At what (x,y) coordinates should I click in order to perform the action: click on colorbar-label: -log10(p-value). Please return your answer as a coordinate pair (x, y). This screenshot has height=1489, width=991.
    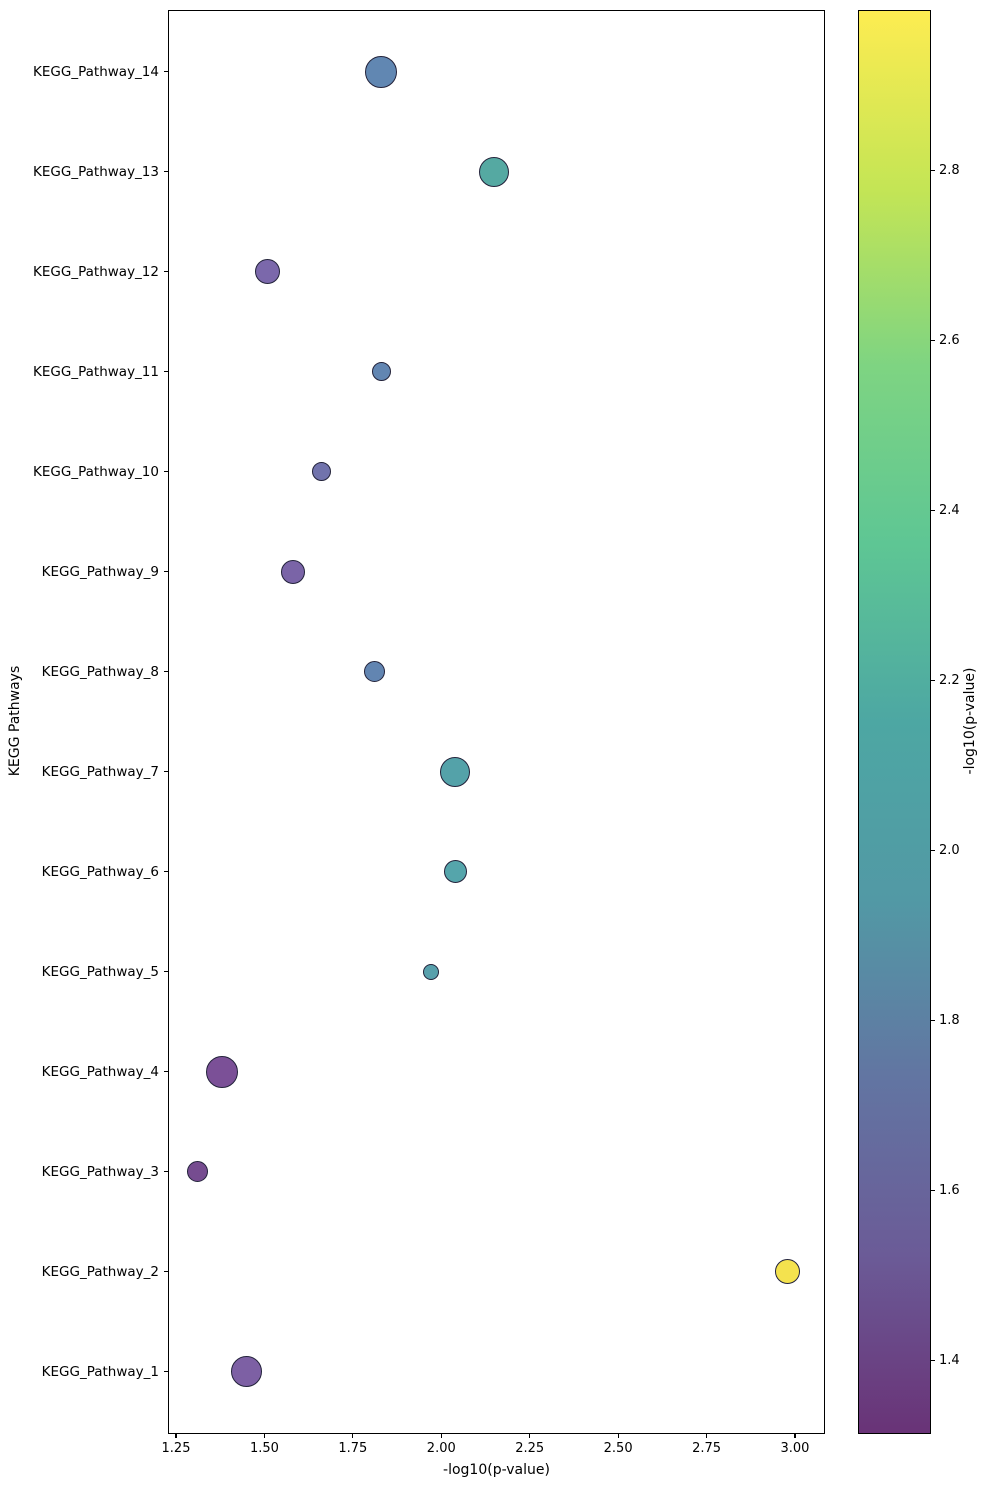
    Looking at the image, I should click on (970, 721).